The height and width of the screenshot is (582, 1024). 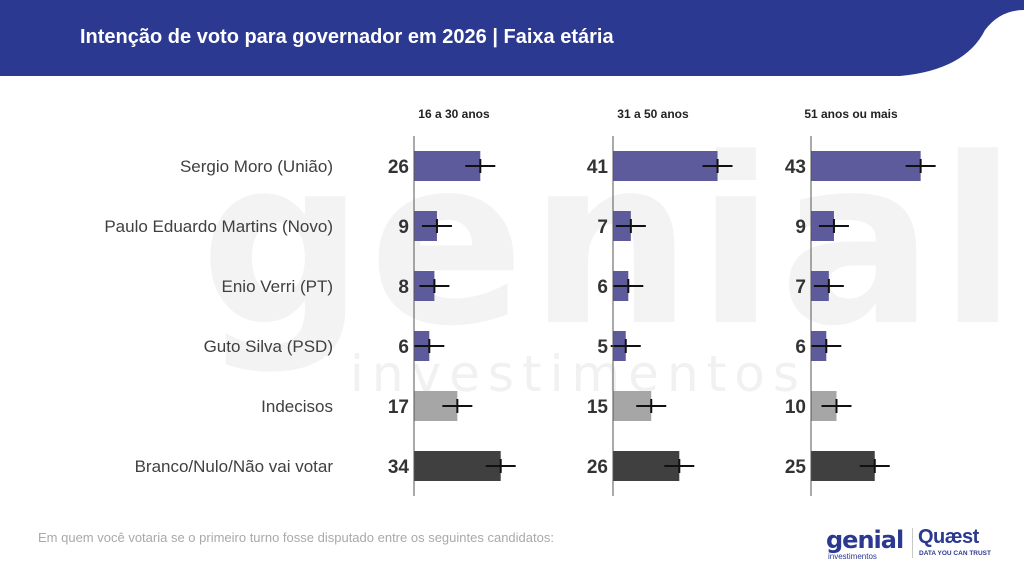 What do you see at coordinates (399, 467) in the screenshot?
I see `data-label: 34` at bounding box center [399, 467].